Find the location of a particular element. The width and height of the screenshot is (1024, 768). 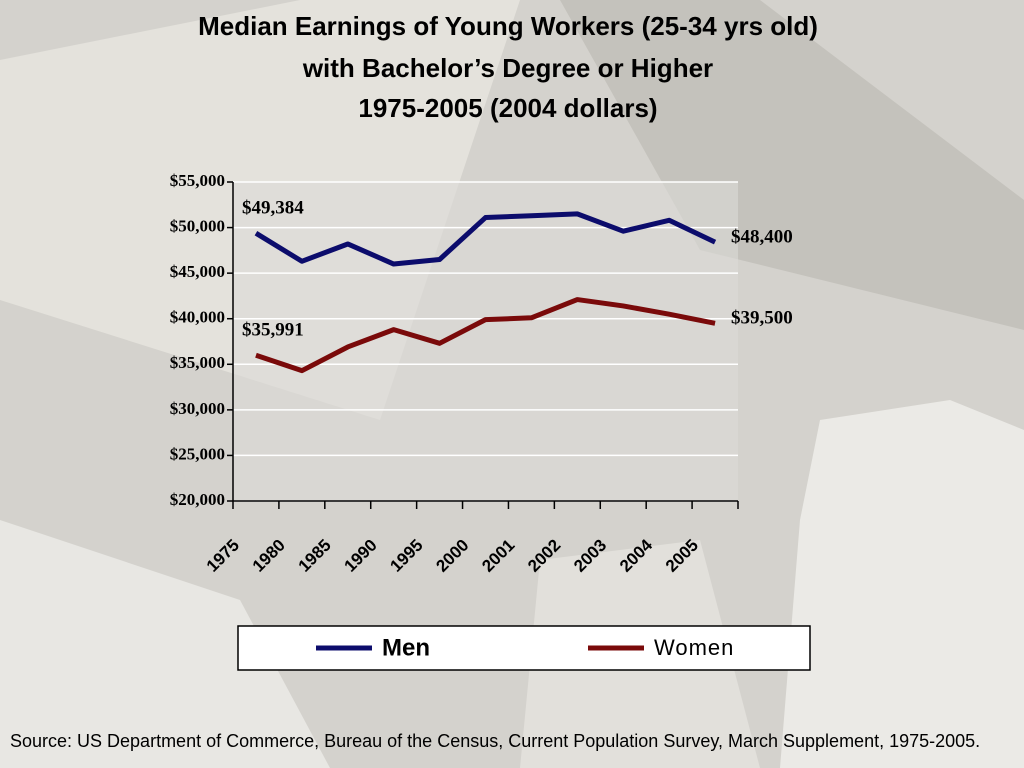

y-tick-label: $50,000 is located at coordinates (197, 225).